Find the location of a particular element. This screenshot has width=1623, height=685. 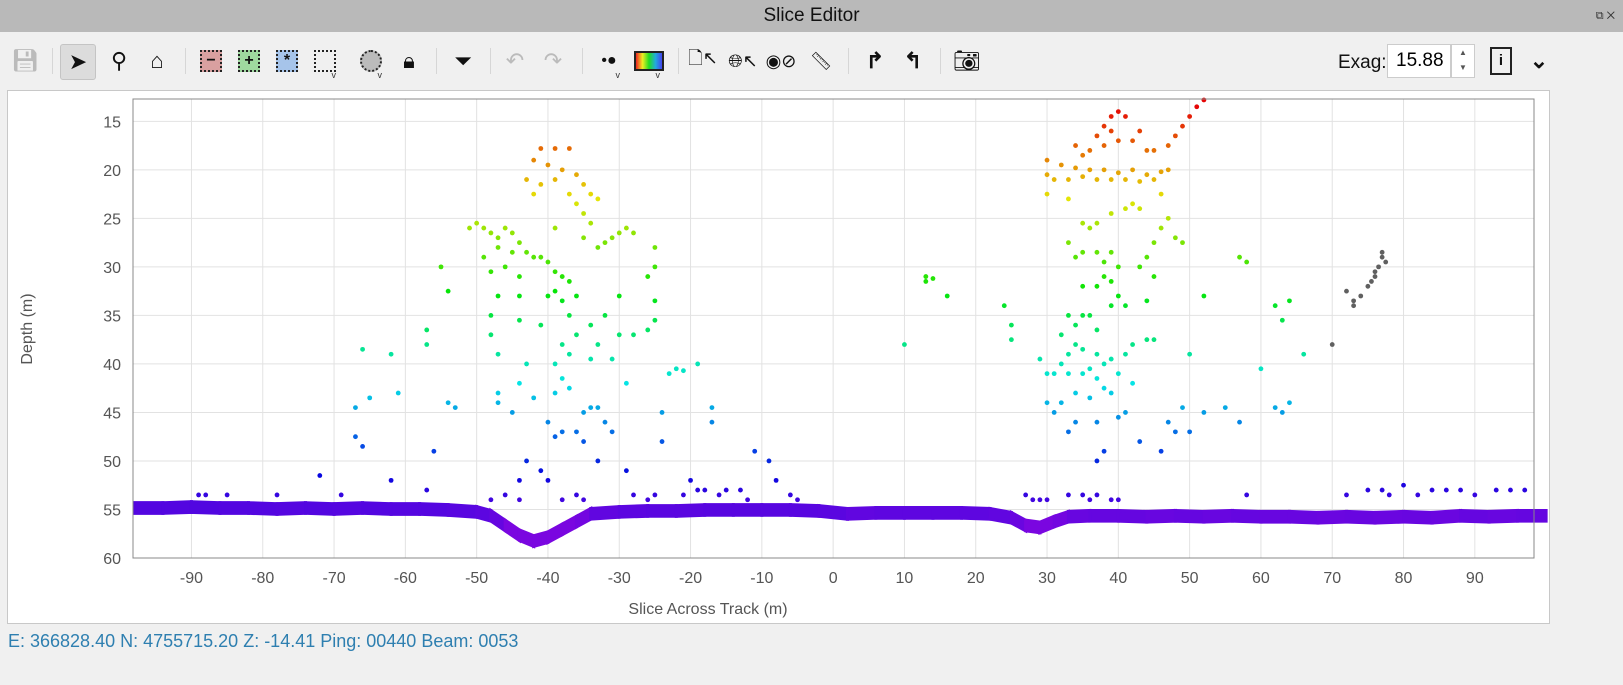

color-map-button: v is located at coordinates (649, 62).